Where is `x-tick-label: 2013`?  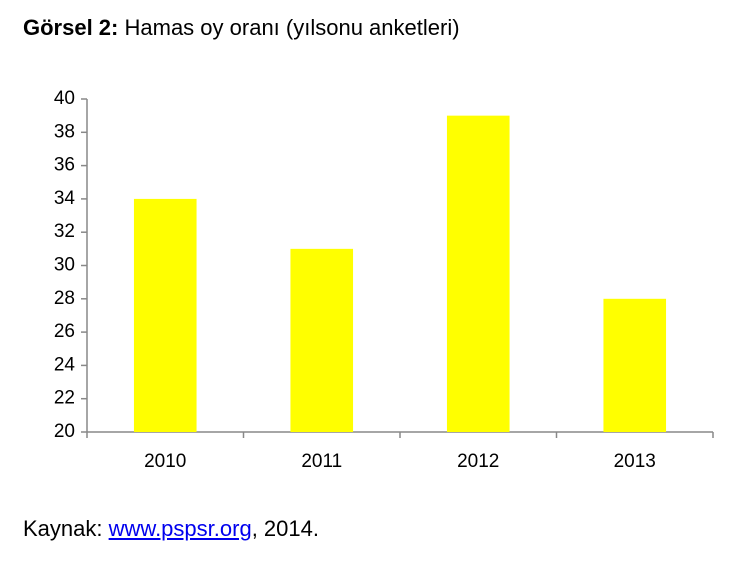
x-tick-label: 2013 is located at coordinates (635, 461).